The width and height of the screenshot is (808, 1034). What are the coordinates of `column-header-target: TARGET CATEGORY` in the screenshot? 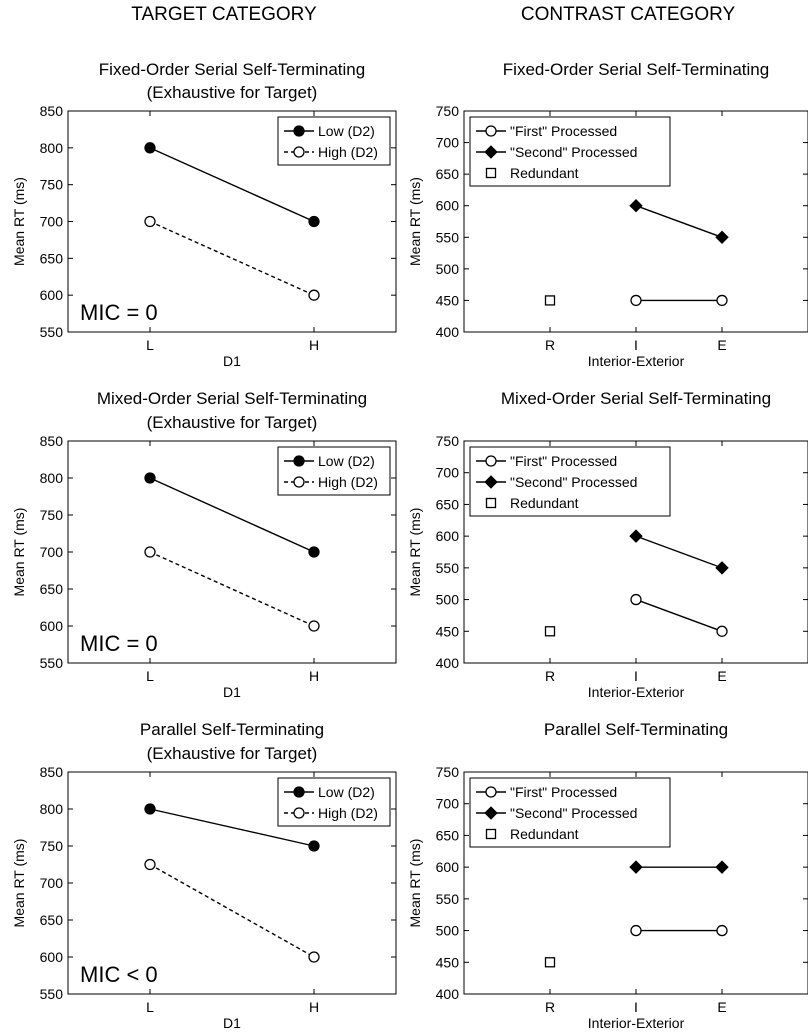 It's located at (224, 14).